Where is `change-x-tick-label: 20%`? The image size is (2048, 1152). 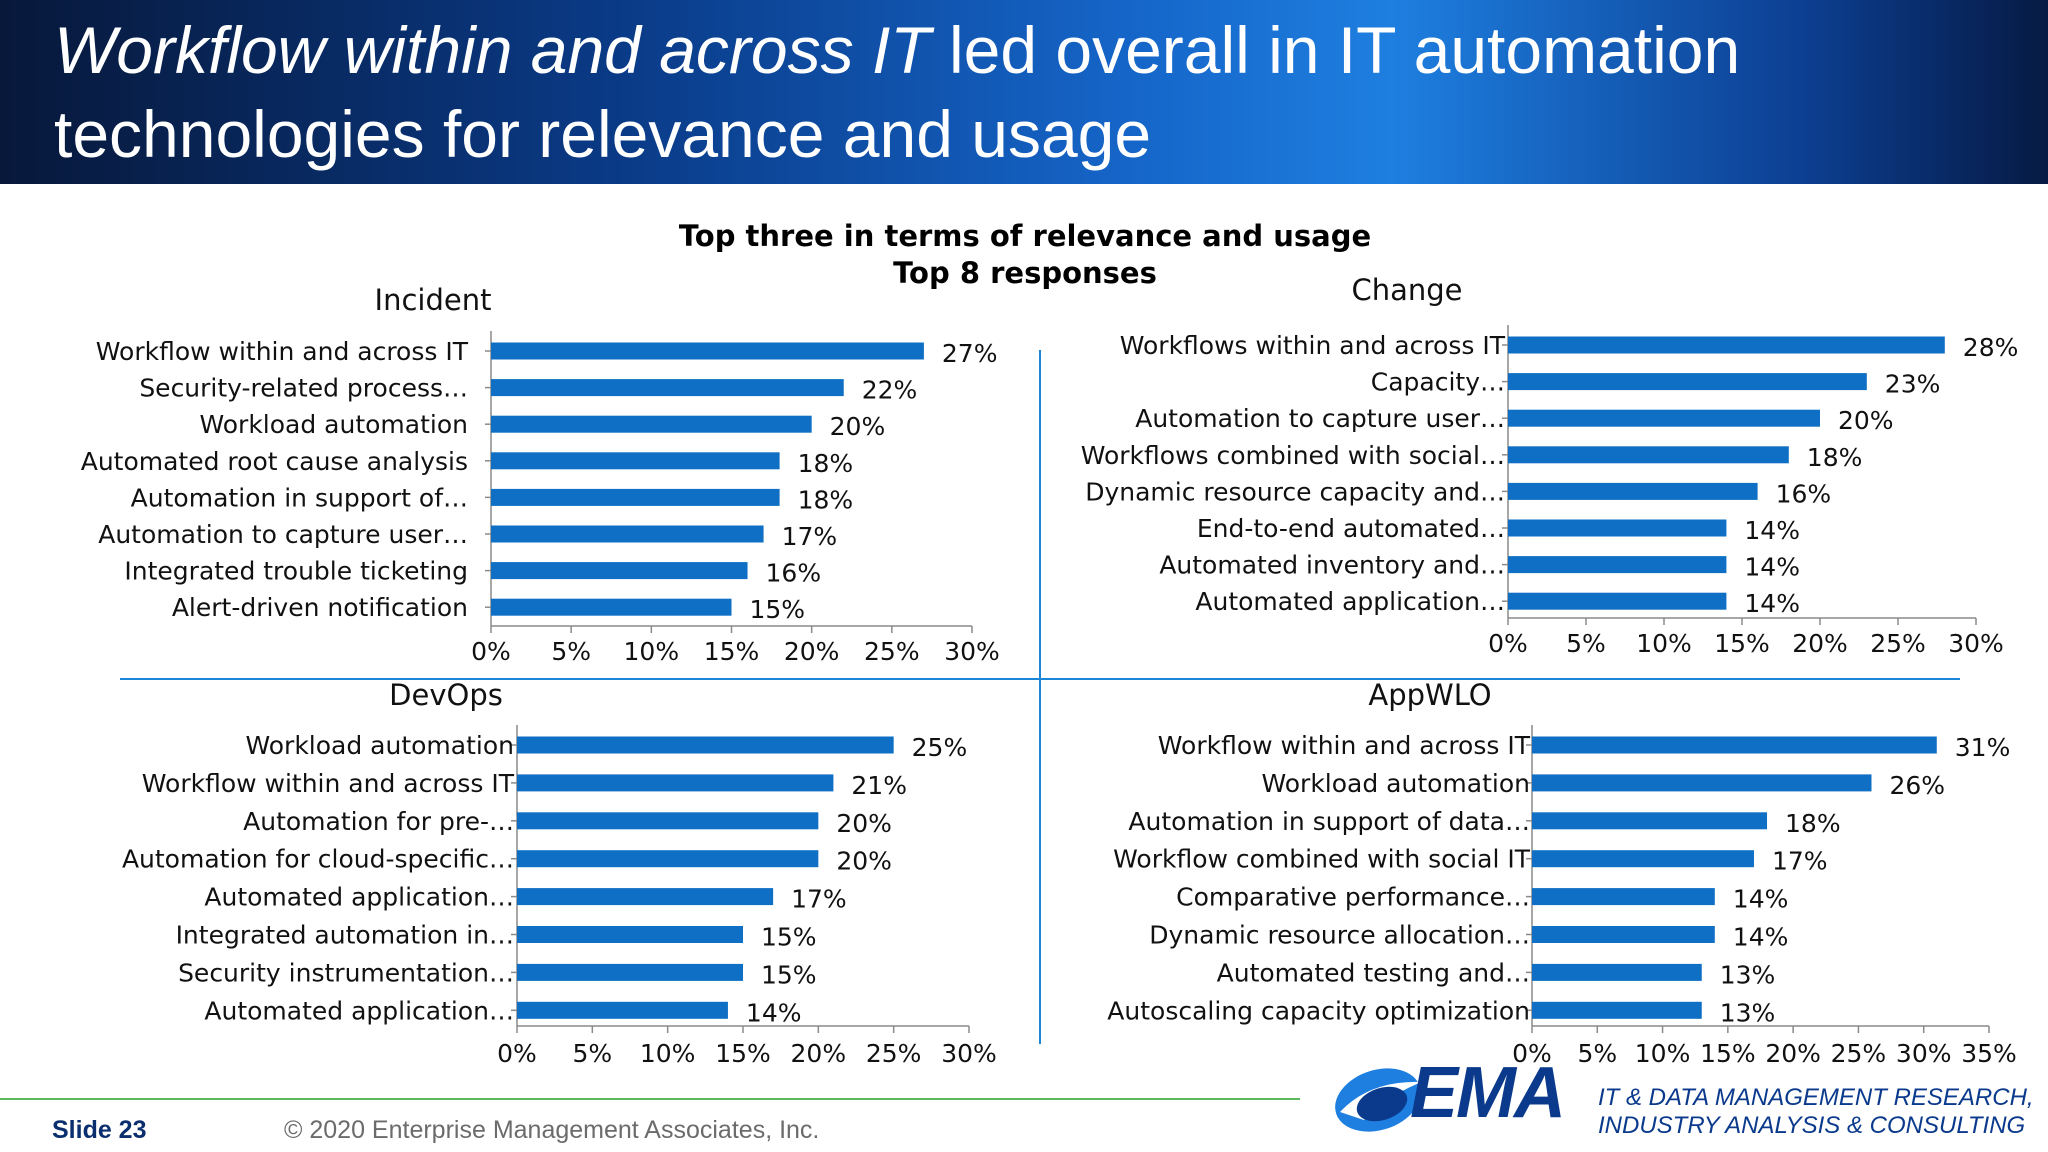 change-x-tick-label: 20% is located at coordinates (1820, 643).